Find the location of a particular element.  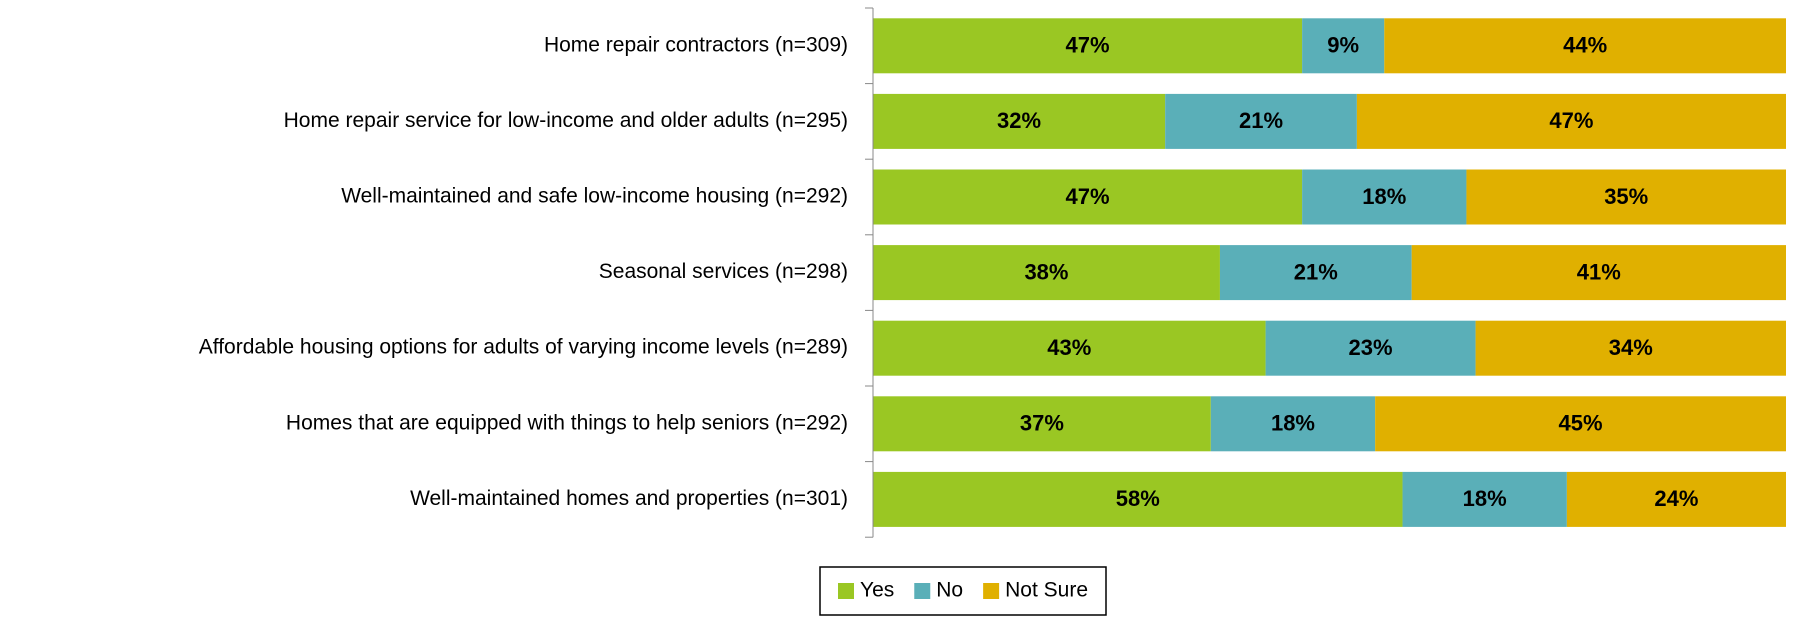

value-label: 58% is located at coordinates (1138, 498).